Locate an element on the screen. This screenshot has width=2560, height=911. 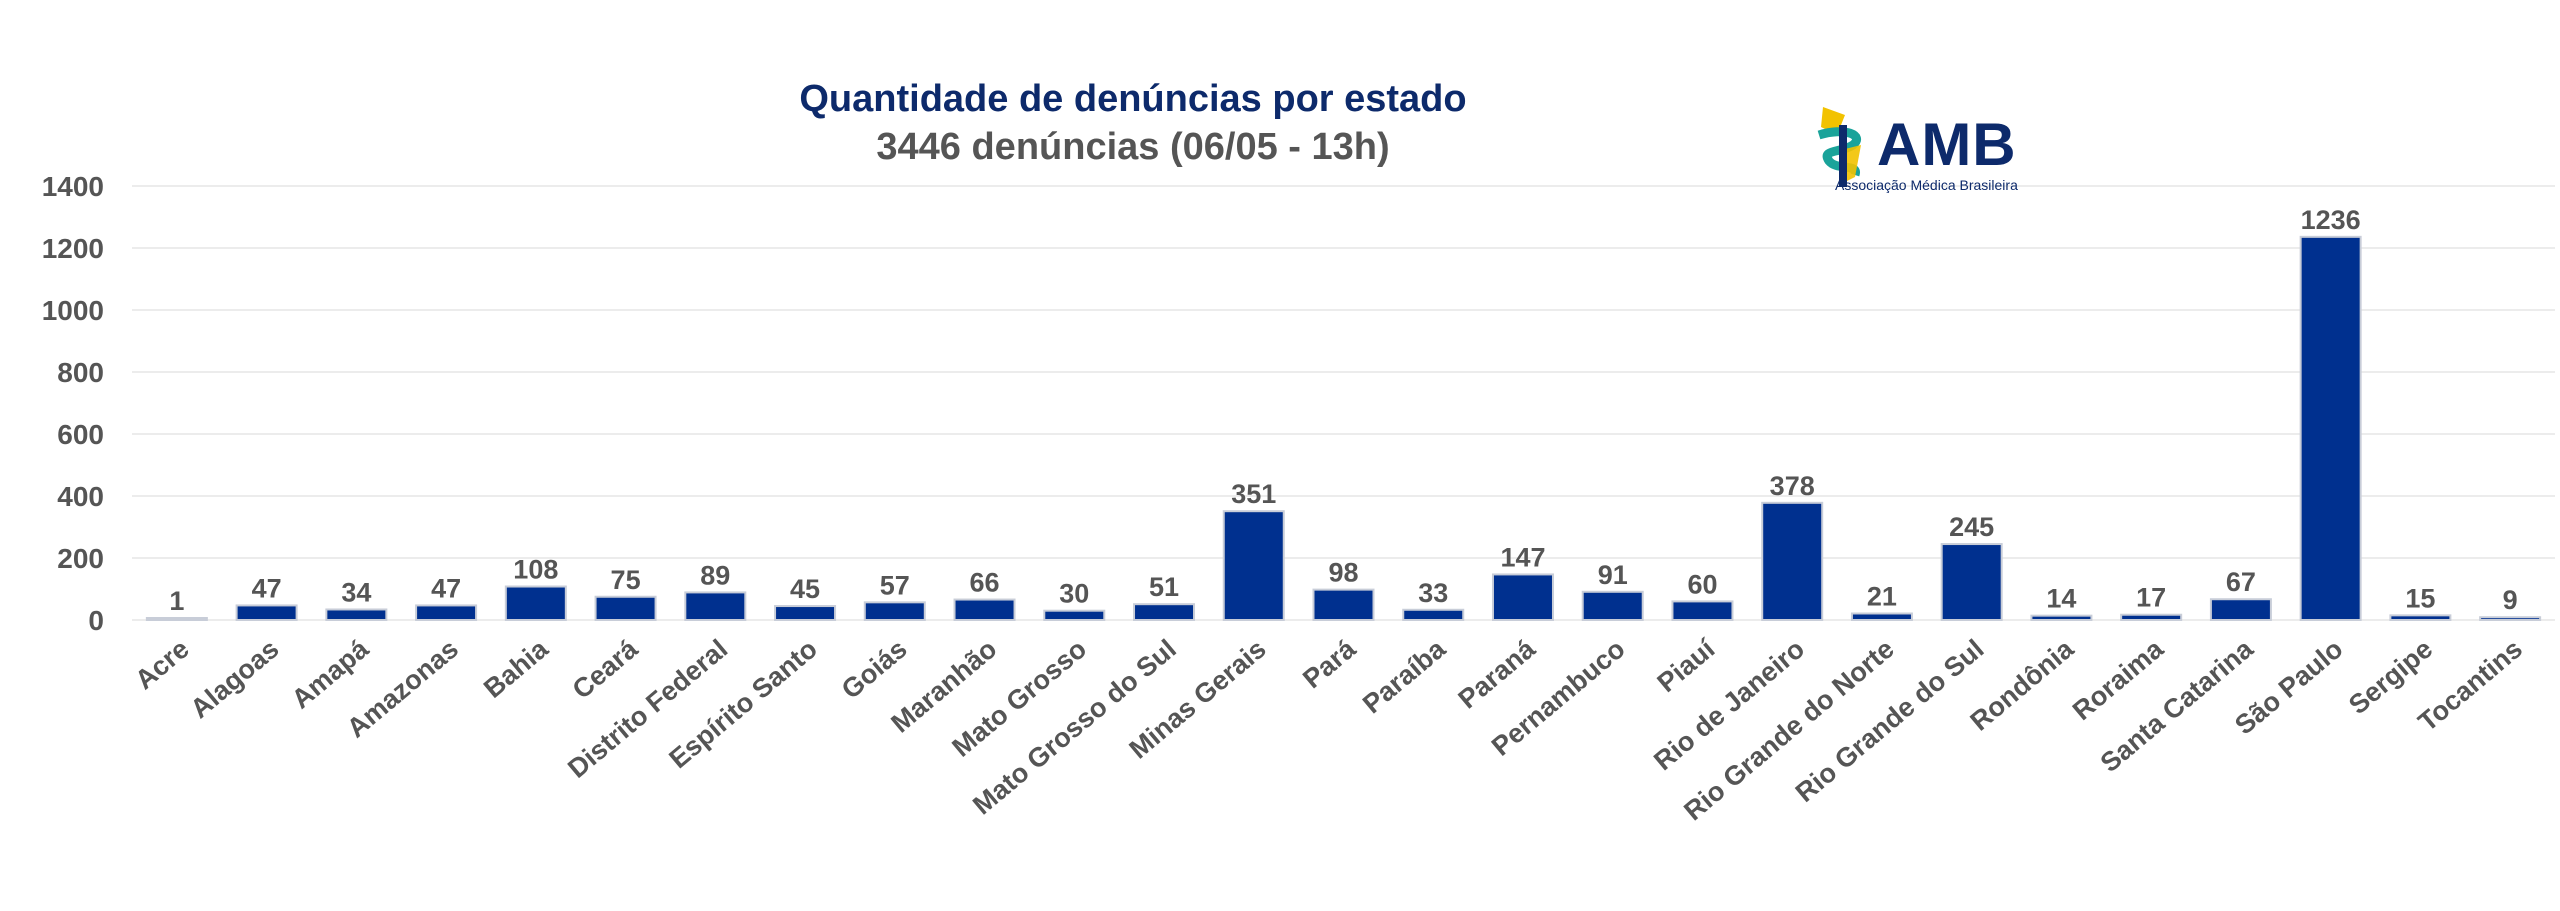
x-tick-label: Santa Catarina is located at coordinates (2177, 705).